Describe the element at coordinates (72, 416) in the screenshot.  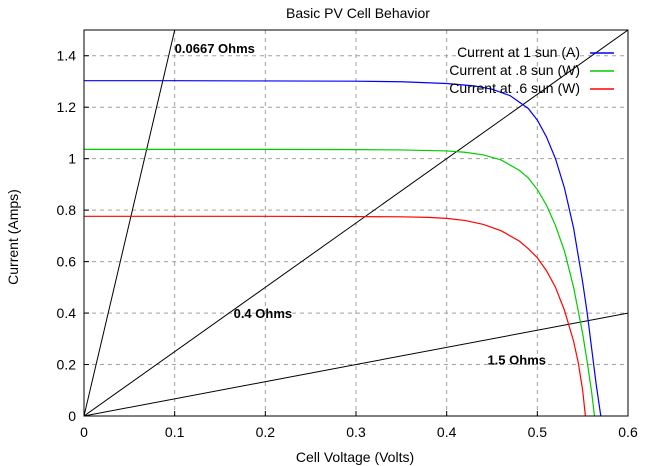
I see `y-tick-label: 0` at that location.